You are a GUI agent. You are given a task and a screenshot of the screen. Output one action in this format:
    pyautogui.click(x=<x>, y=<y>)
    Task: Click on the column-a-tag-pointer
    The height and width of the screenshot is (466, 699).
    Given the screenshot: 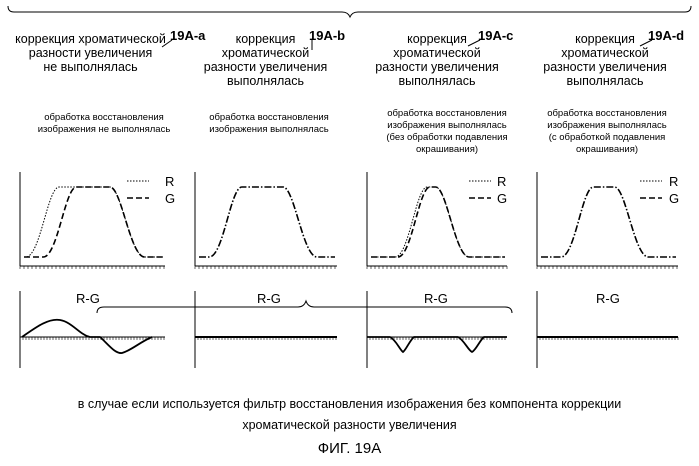 What is the action you would take?
    pyautogui.click(x=167, y=43)
    